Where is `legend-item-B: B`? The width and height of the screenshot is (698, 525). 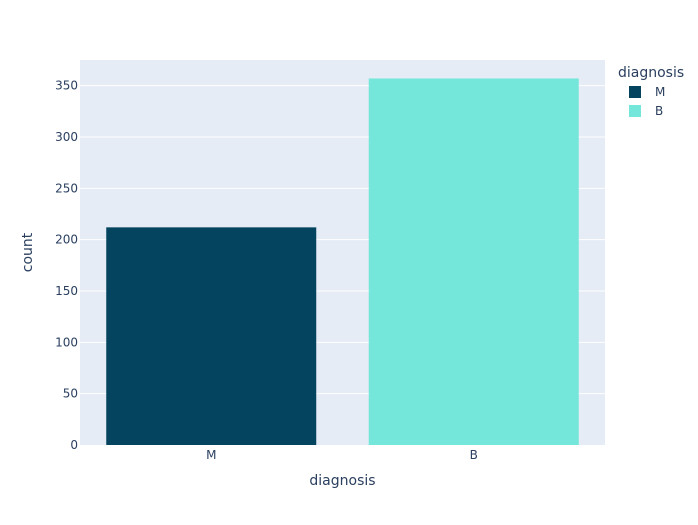 legend-item-B: B is located at coordinates (646, 111).